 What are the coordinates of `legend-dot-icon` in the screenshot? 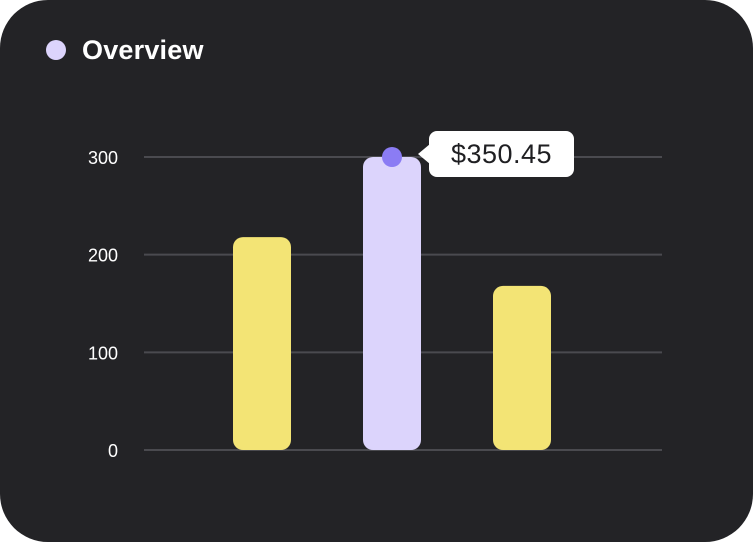 It's located at (56, 50).